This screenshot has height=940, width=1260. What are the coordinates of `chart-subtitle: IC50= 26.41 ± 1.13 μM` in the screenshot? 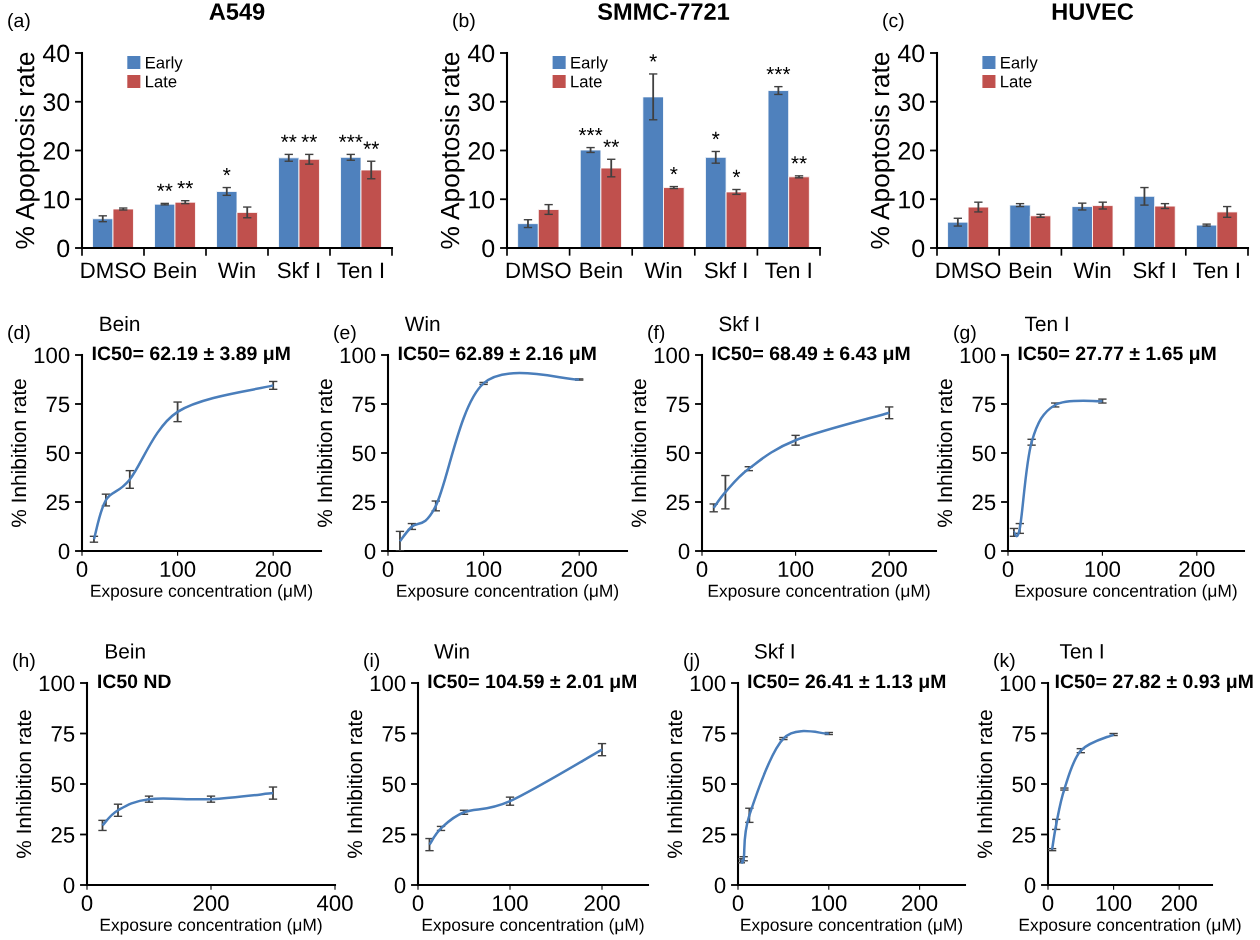 It's located at (847, 683).